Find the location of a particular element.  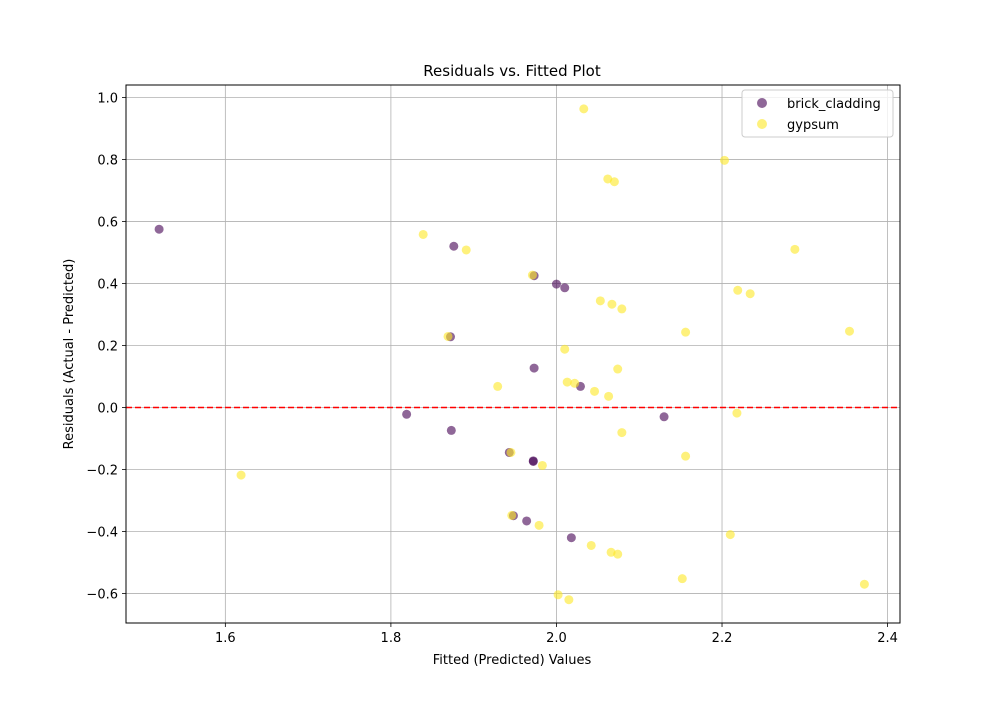

y-tick-label: −0.2 is located at coordinates (102, 471).